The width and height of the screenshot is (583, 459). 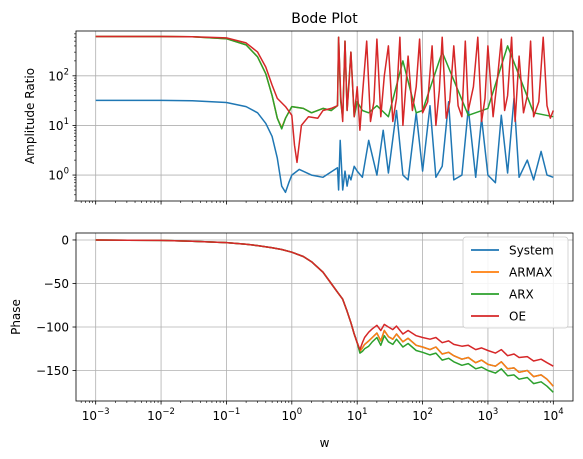 What do you see at coordinates (531, 251) in the screenshot?
I see `legend-label-system: System` at bounding box center [531, 251].